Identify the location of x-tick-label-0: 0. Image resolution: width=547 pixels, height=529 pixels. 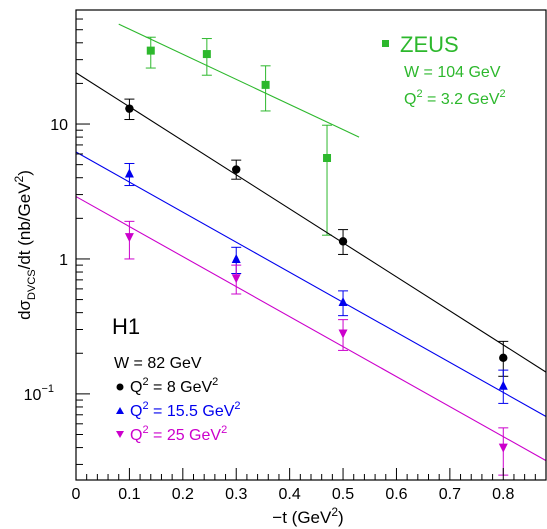
(76, 494).